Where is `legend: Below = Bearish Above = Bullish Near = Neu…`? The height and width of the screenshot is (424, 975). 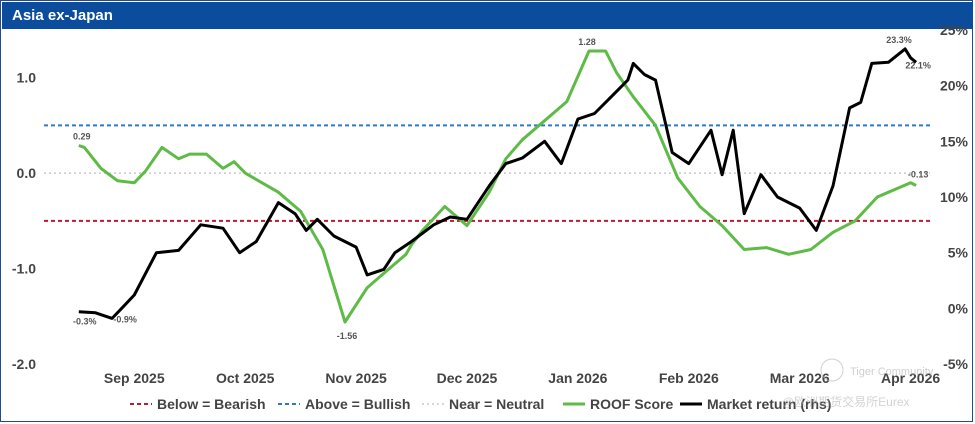
legend: Below = Bearish Above = Bullish Near = Neu… is located at coordinates (480, 404).